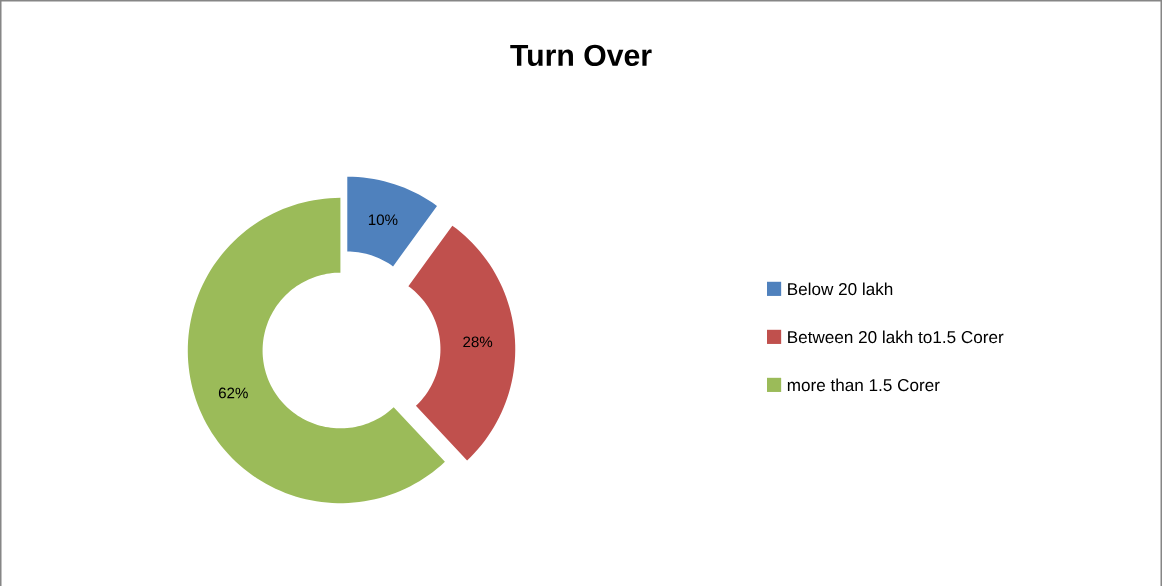 This screenshot has width=1162, height=587. I want to click on data-label: 28%, so click(478, 342).